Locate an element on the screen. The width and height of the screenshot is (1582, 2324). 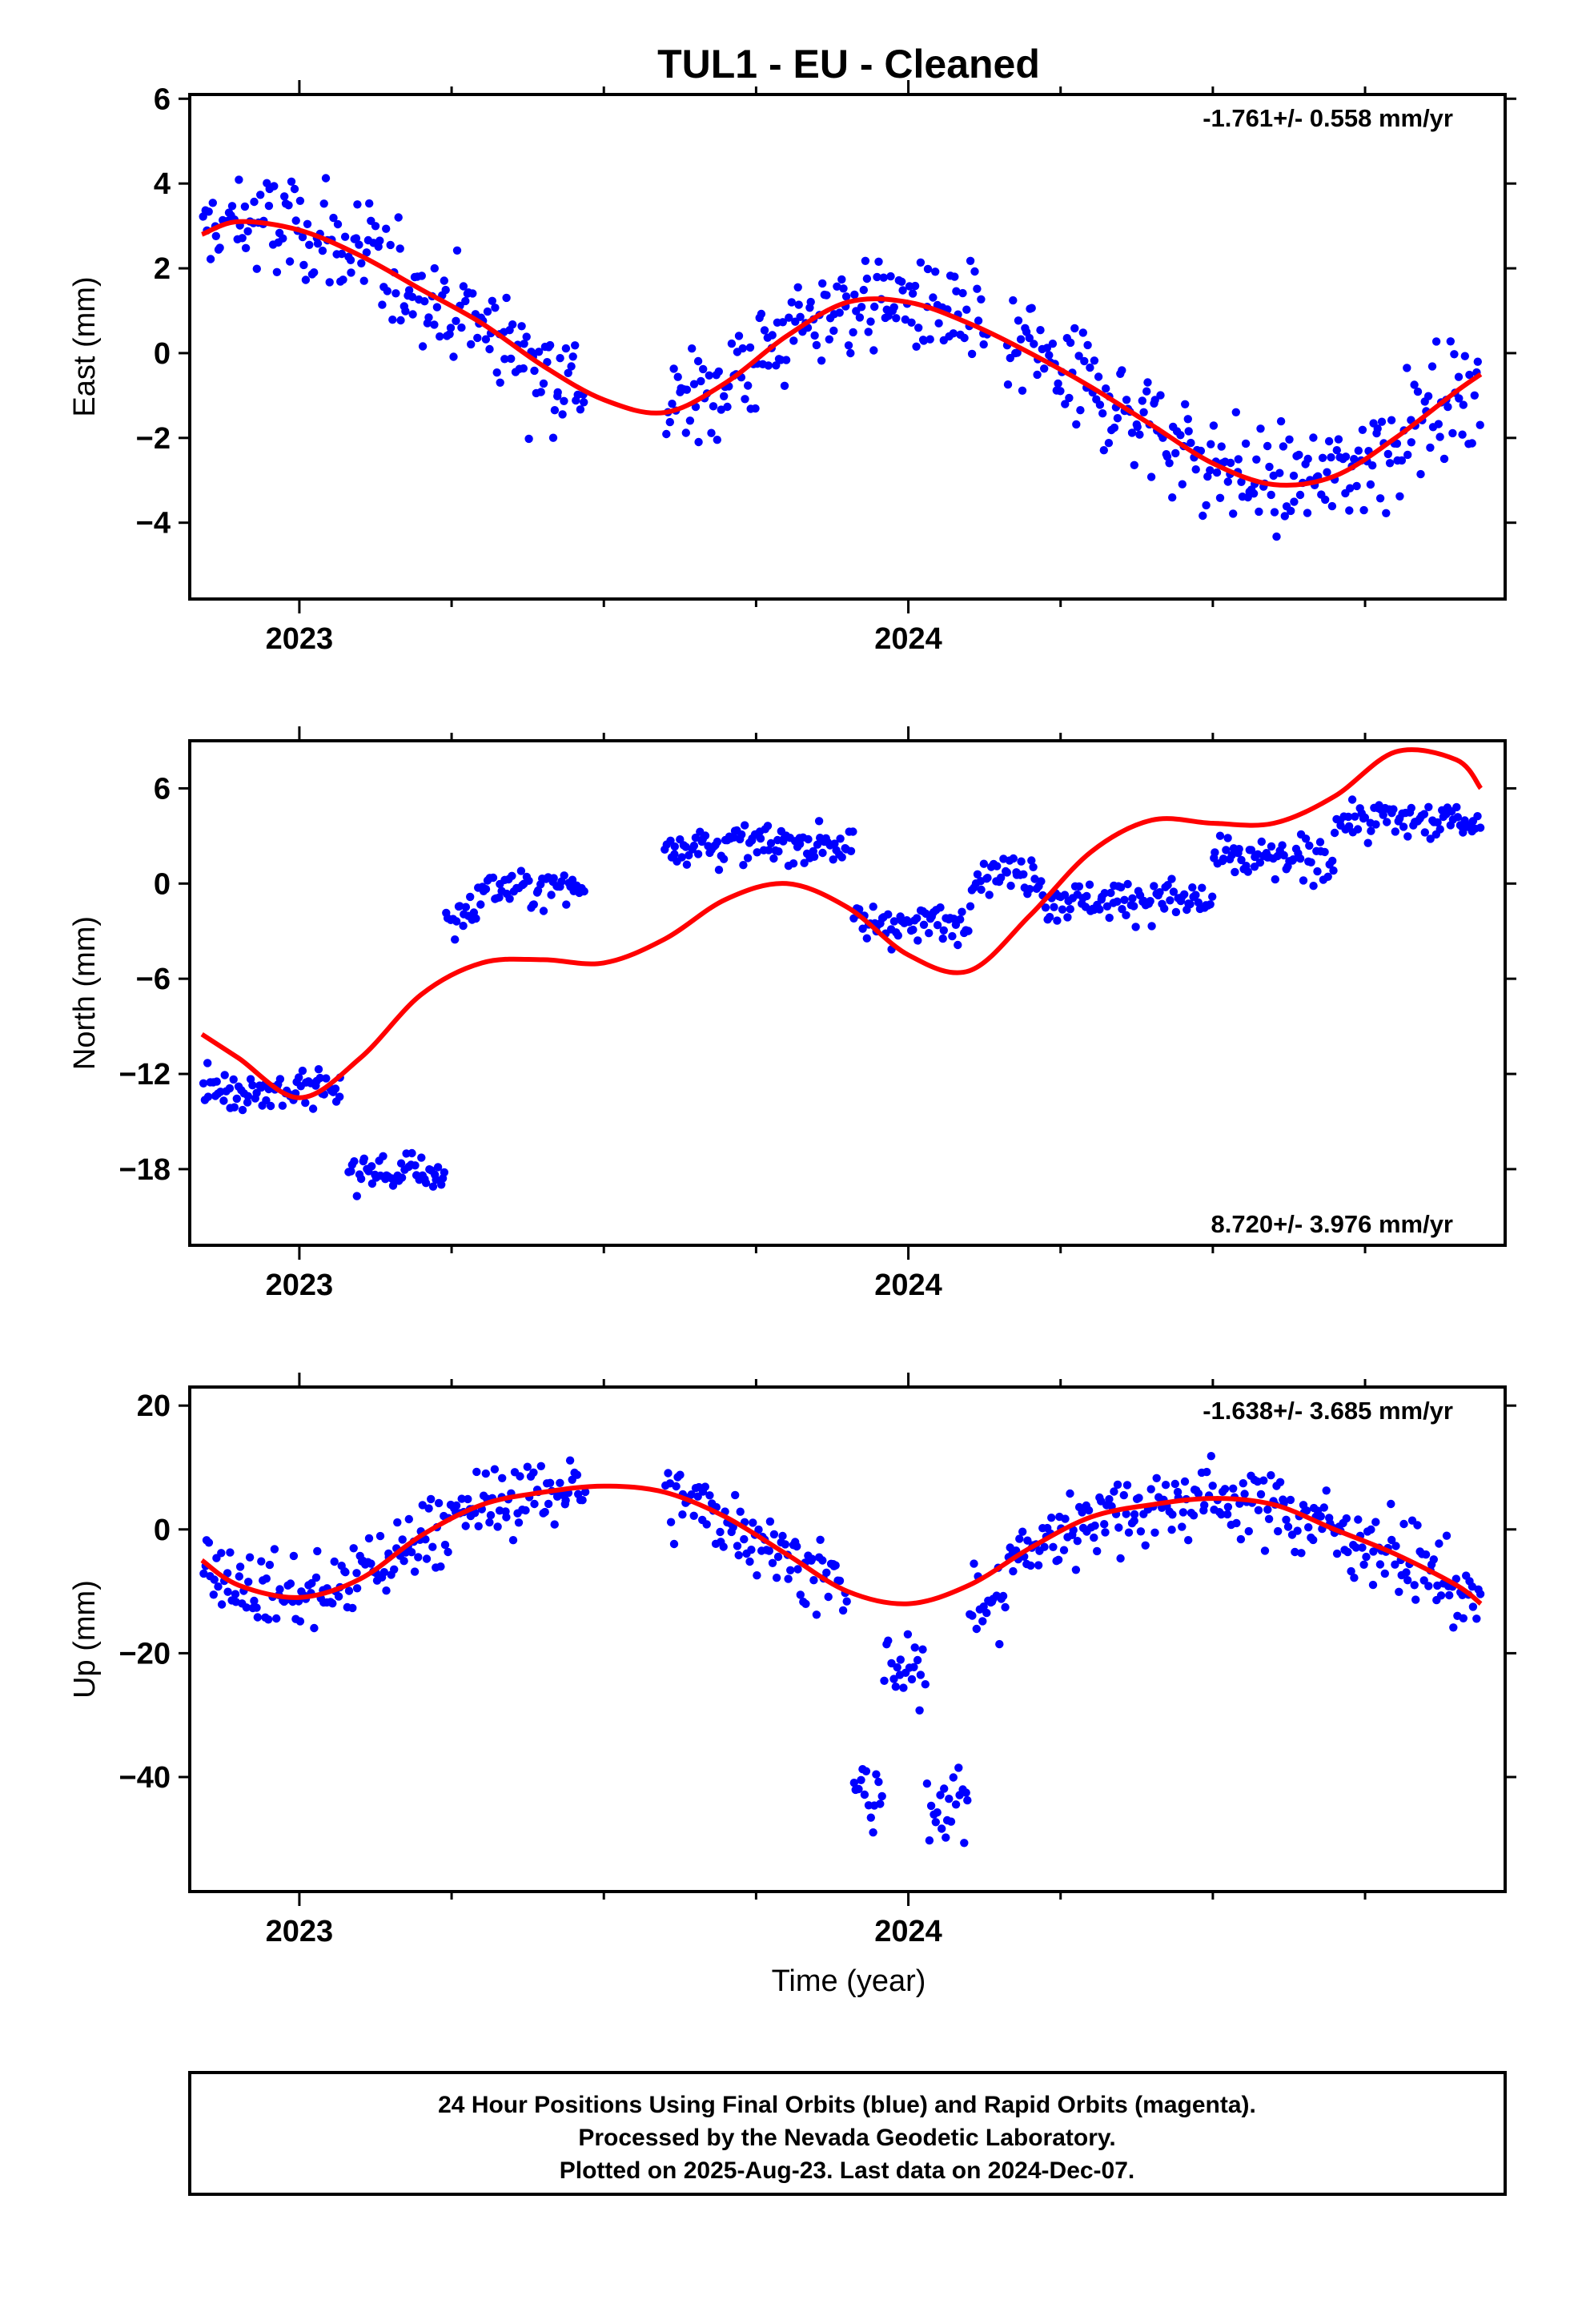
x-tick-label: 2023 is located at coordinates (300, 1285).